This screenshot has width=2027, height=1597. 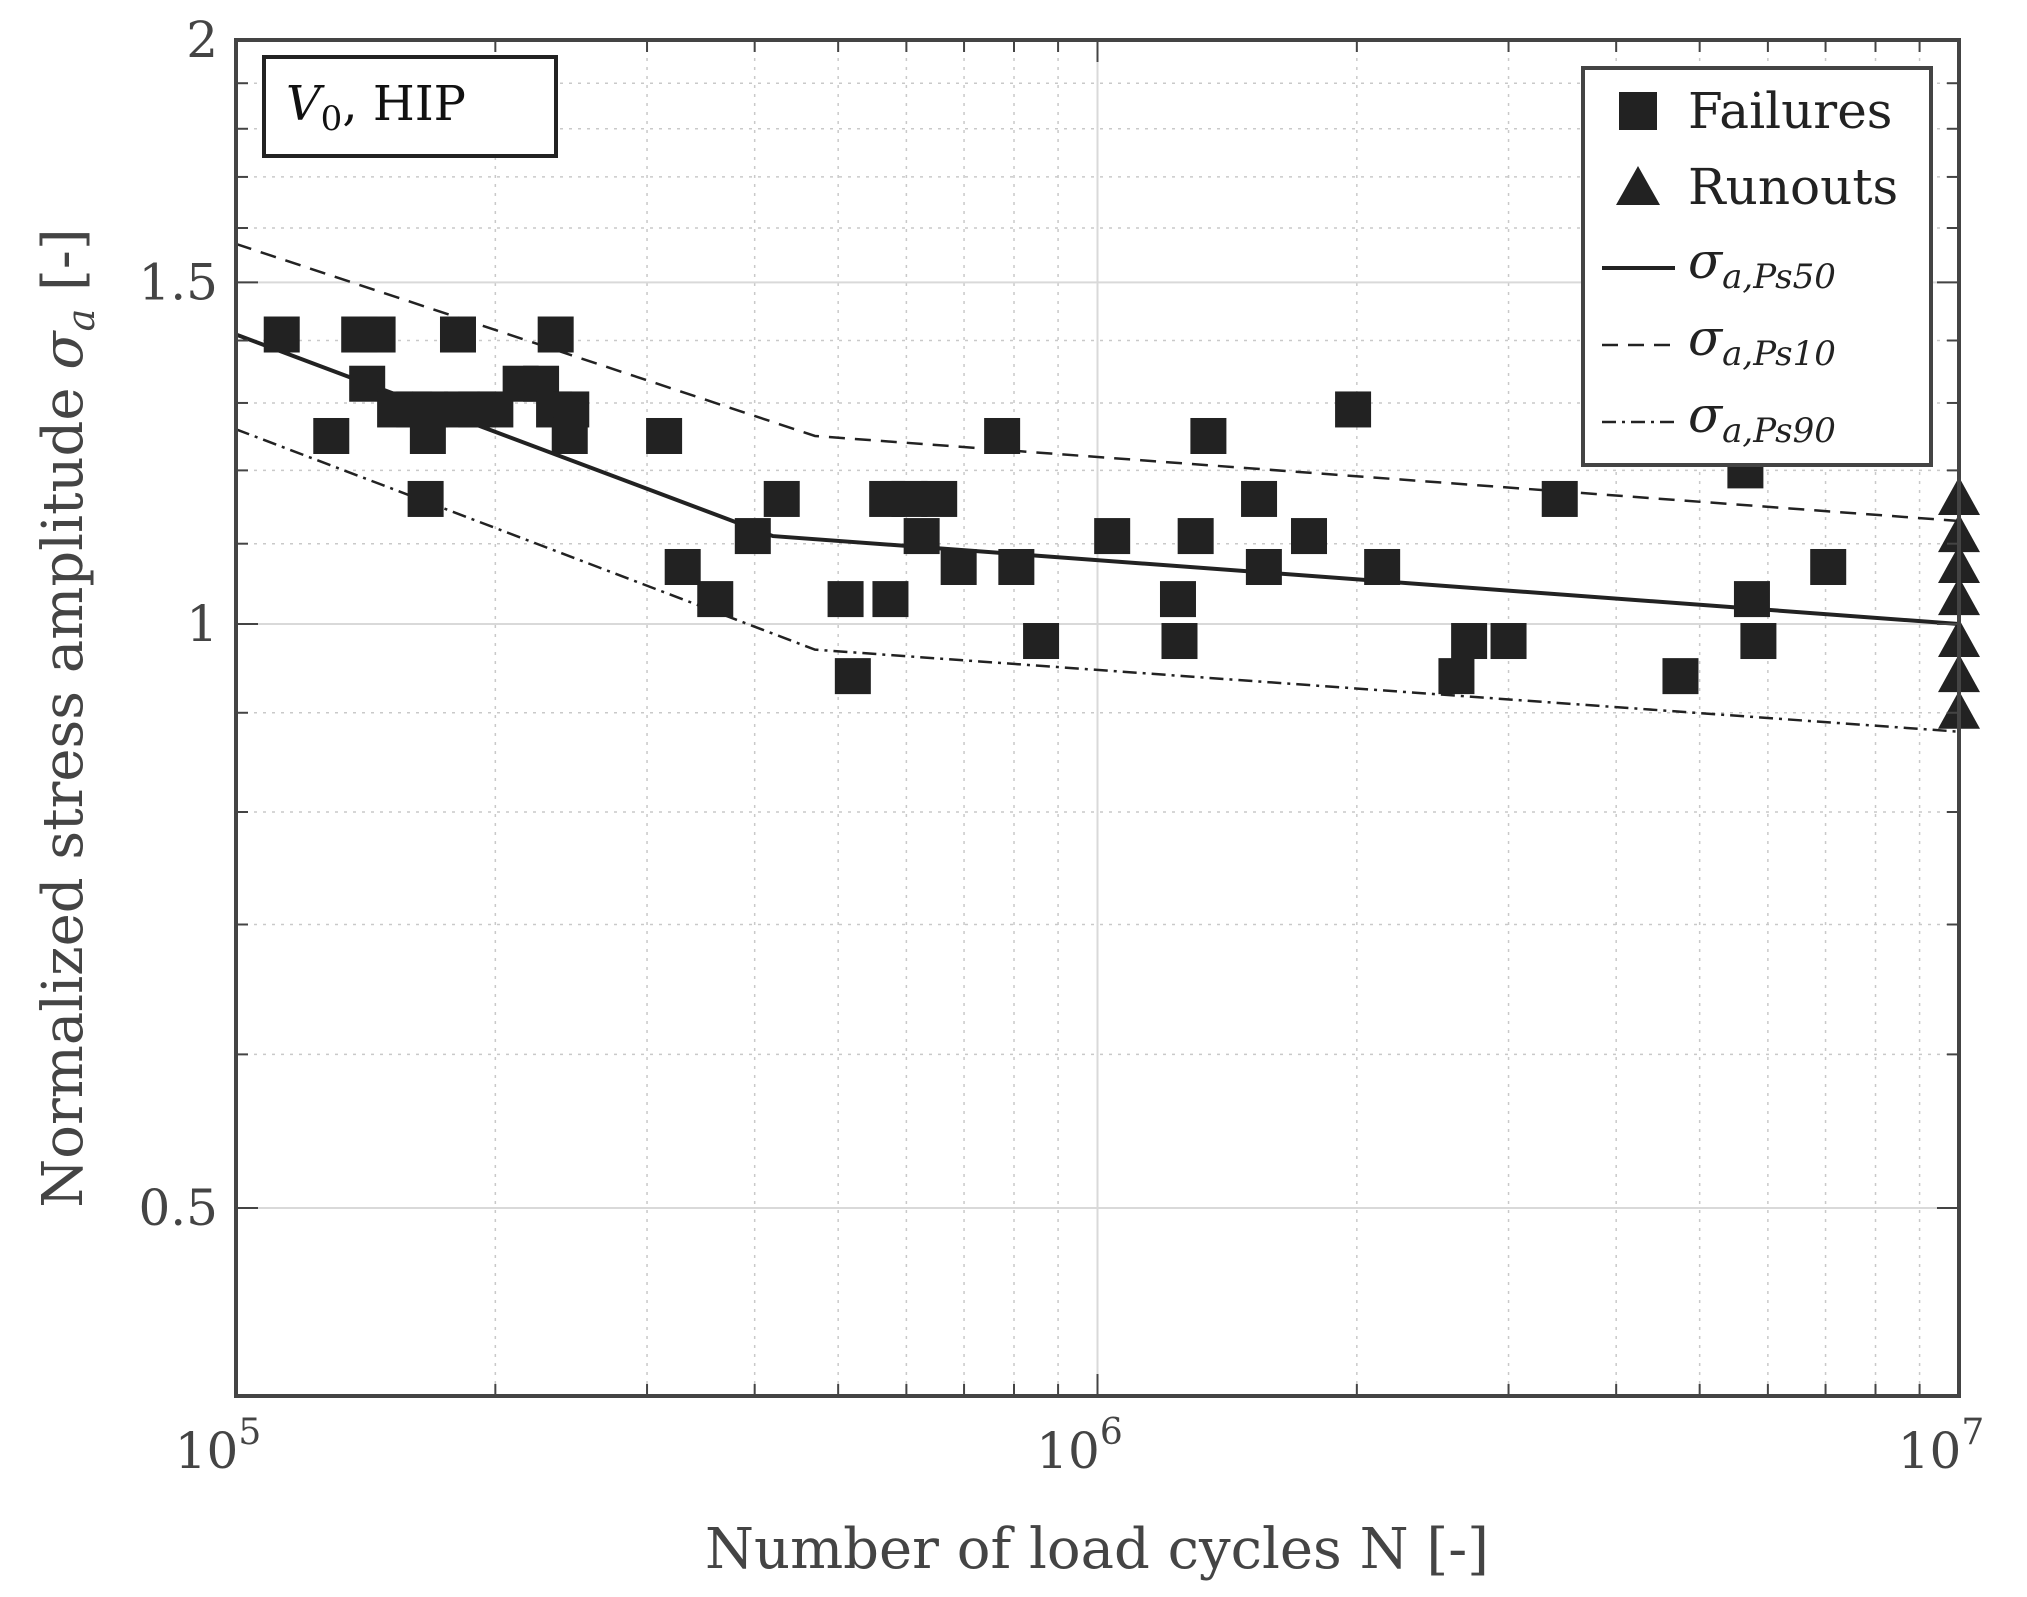 What do you see at coordinates (1779, 431) in the screenshot?
I see `legend-ps90-subscript: a,Ps90` at bounding box center [1779, 431].